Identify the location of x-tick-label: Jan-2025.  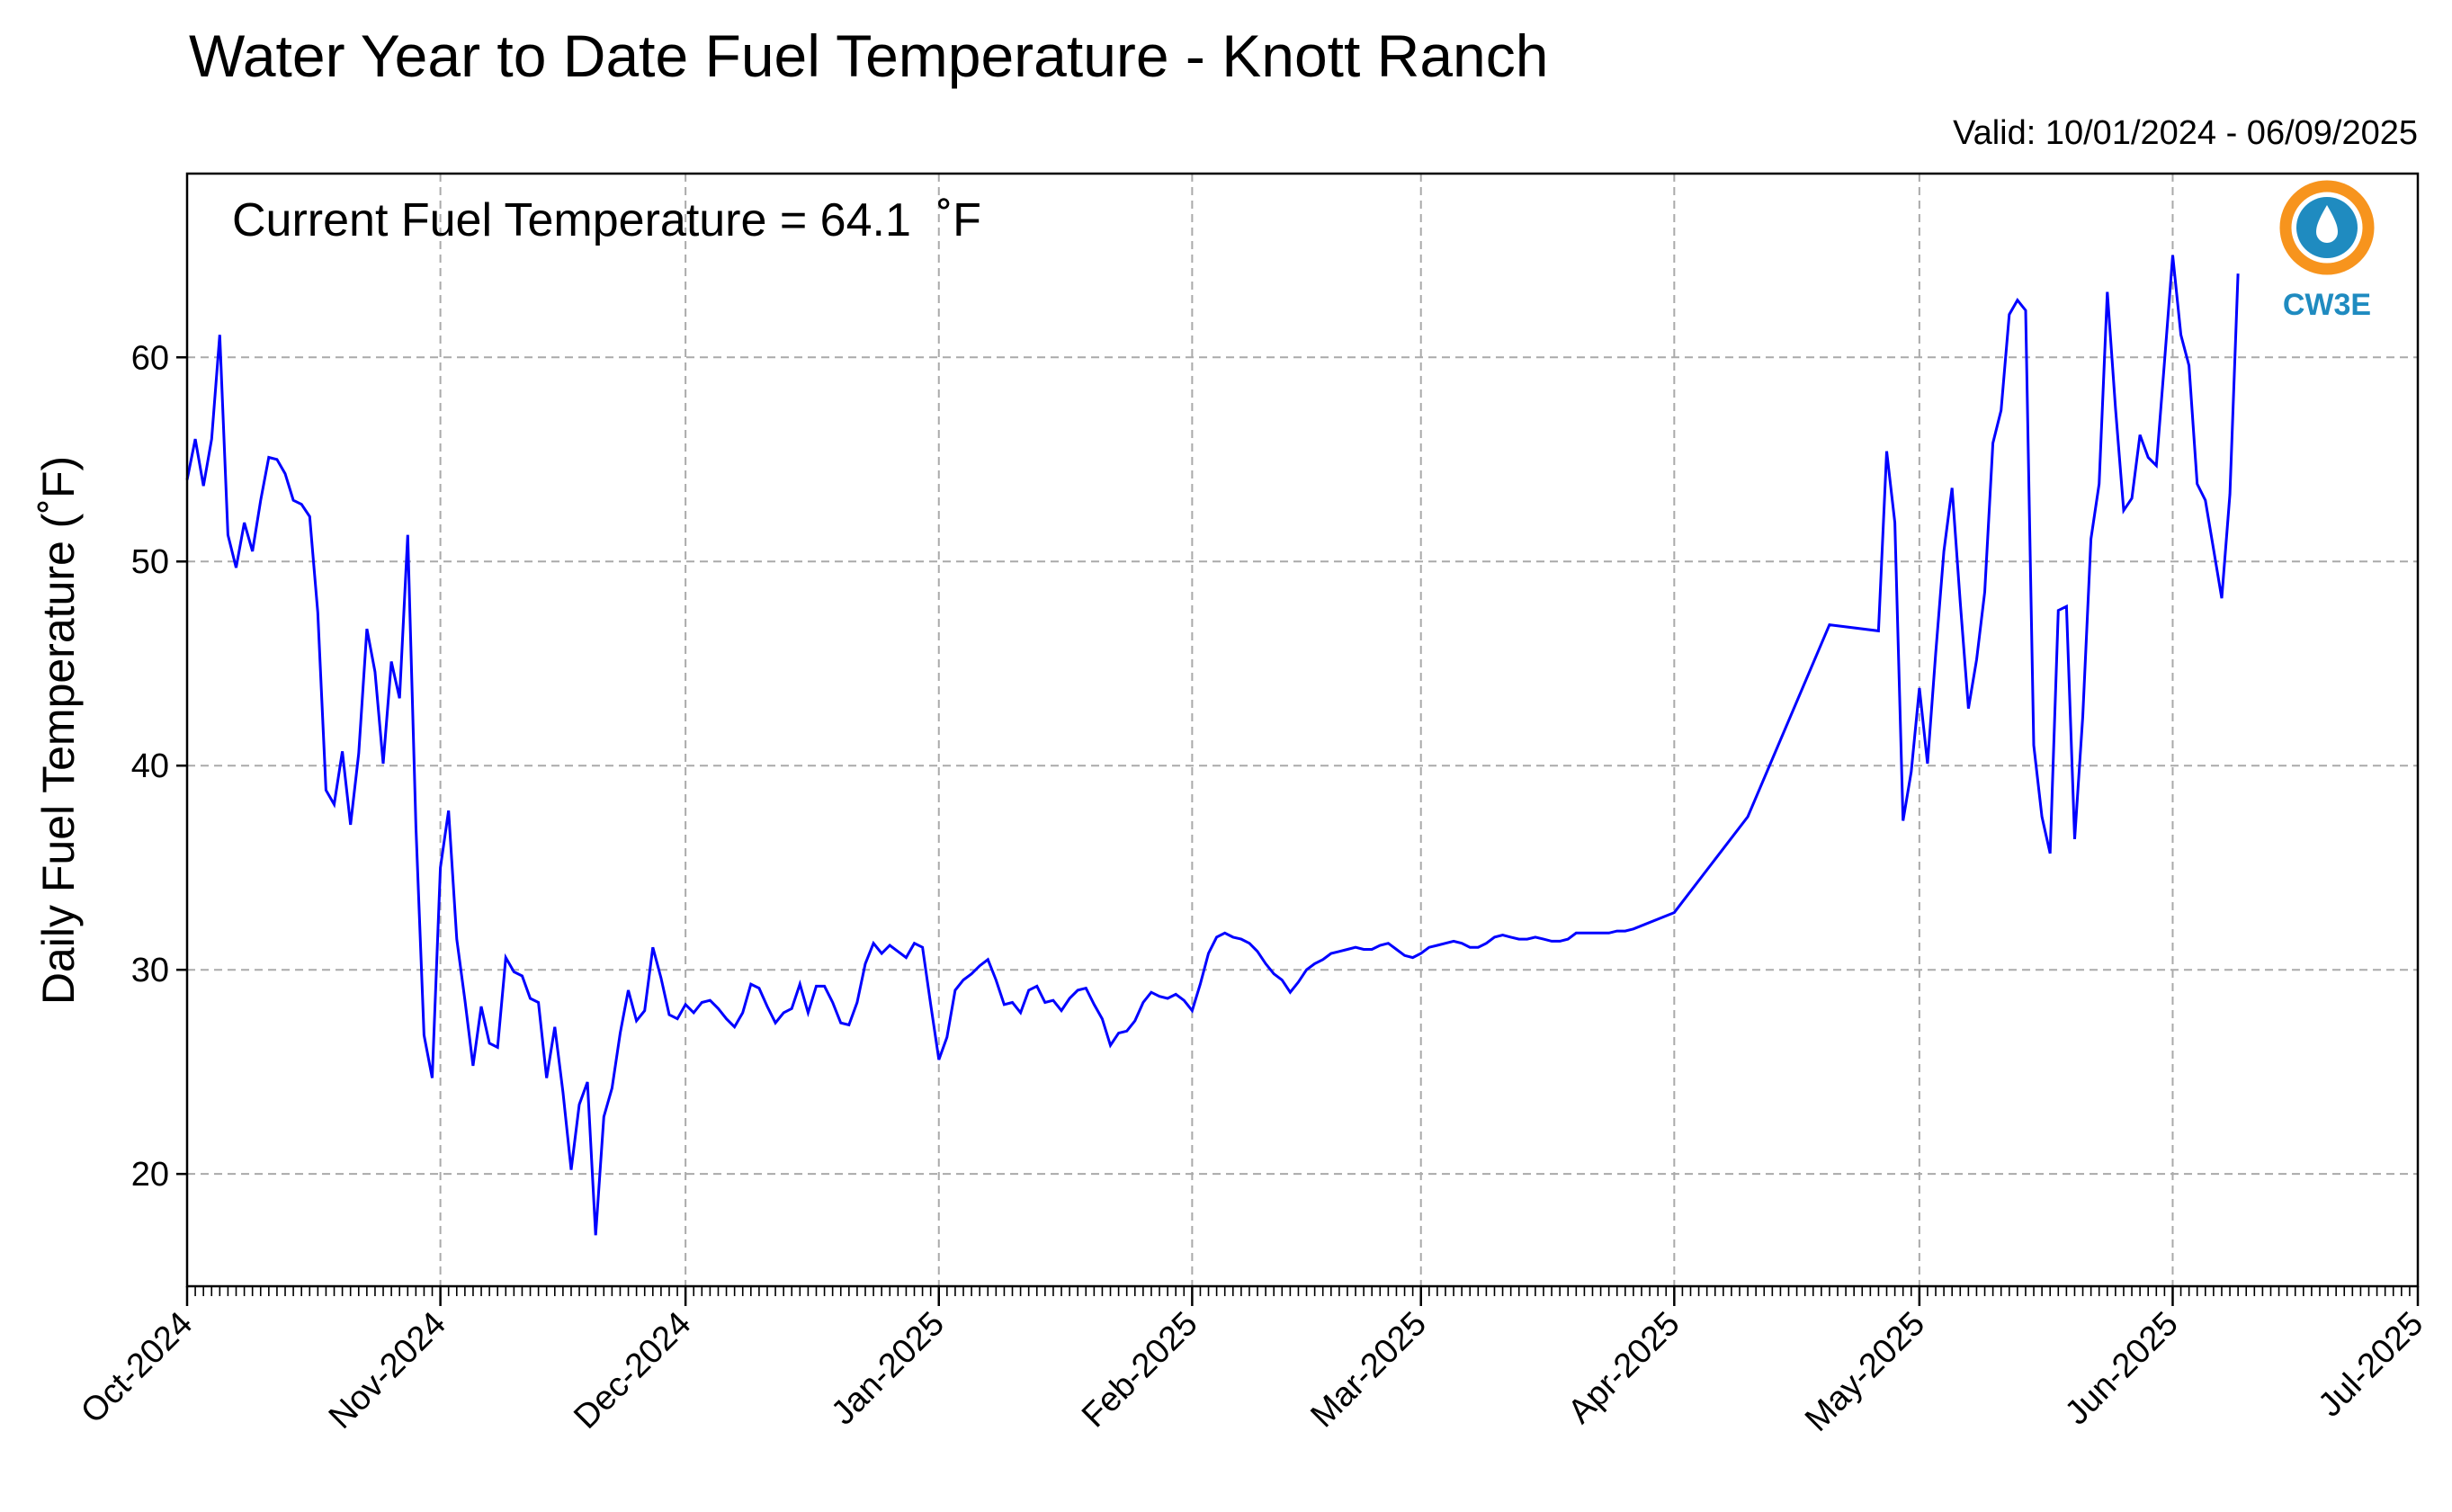
(888, 1369).